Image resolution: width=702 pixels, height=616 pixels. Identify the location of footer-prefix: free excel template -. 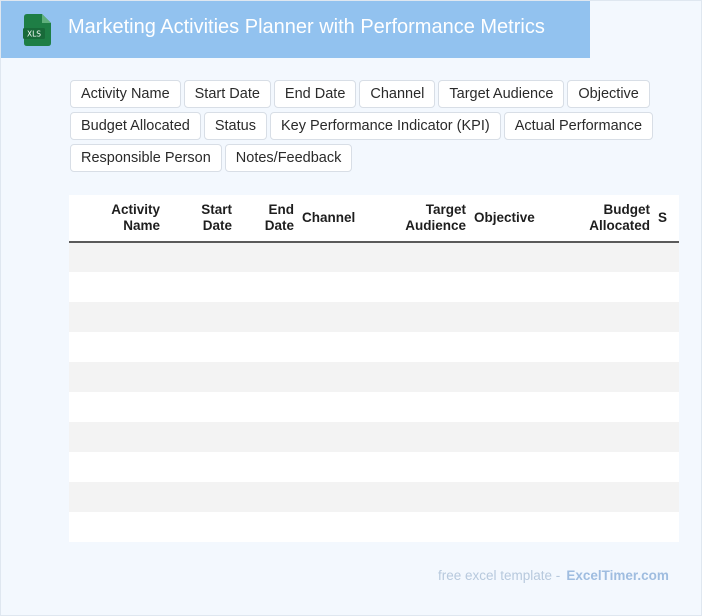
(499, 575).